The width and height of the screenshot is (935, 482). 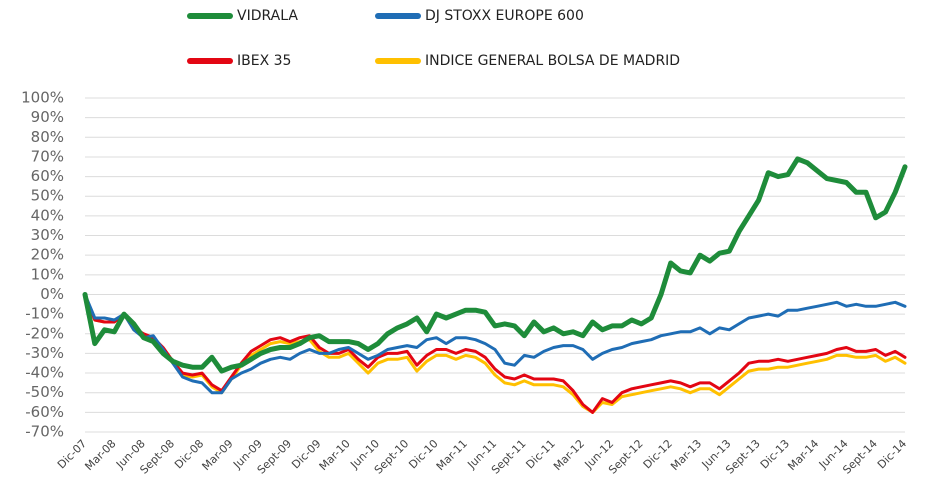 What do you see at coordinates (44, 392) in the screenshot?
I see `y-tick-label: -50%` at bounding box center [44, 392].